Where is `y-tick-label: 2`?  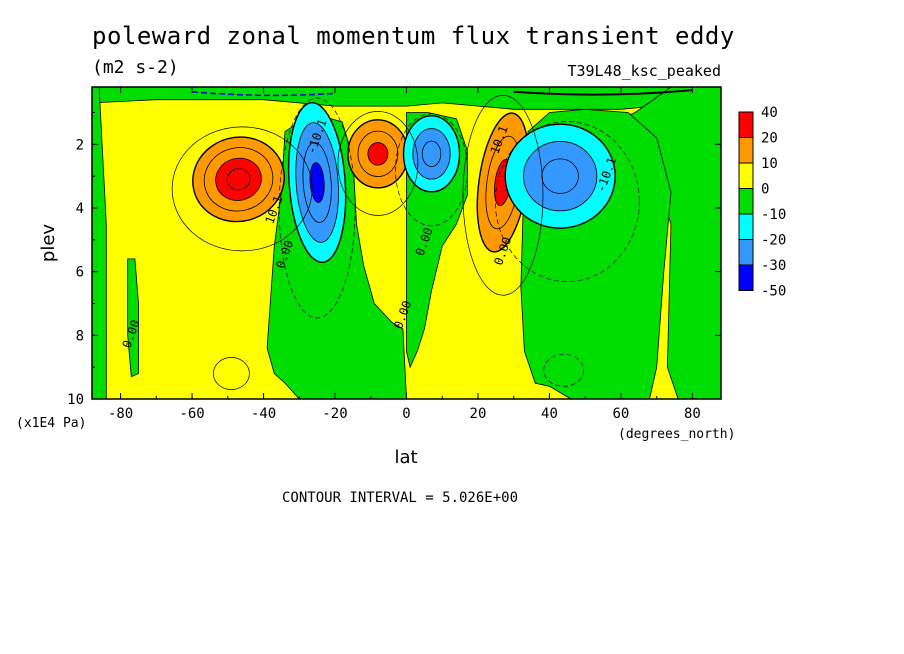
y-tick-label: 2 is located at coordinates (80, 145).